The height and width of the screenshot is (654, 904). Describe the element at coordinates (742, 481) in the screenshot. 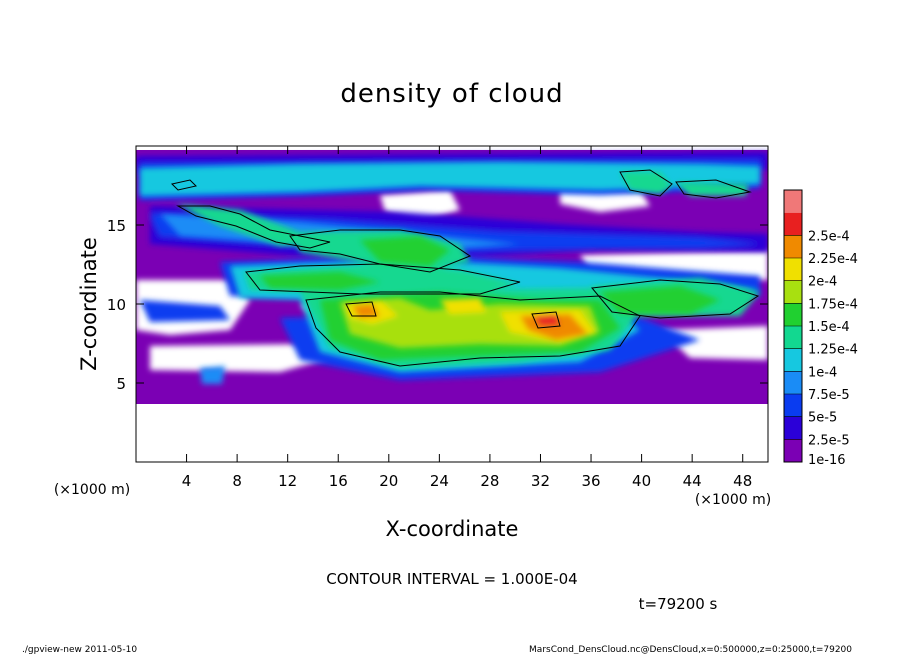

I see `x-tick-label: 48` at that location.